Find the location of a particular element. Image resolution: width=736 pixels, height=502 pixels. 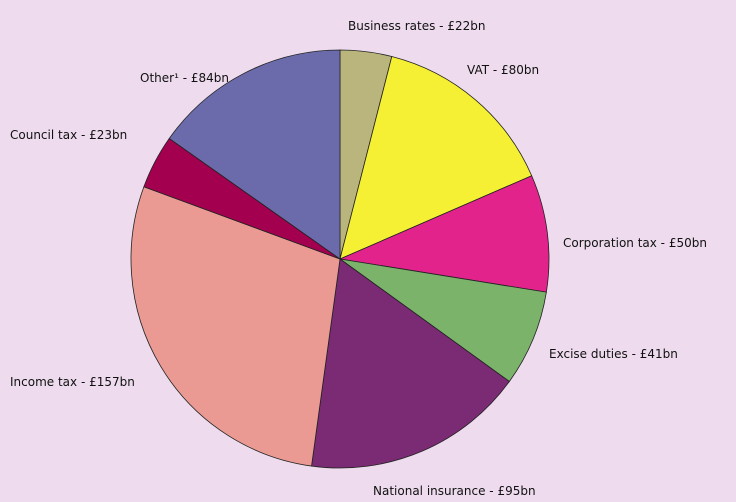

slice-label: National insurance - £95bn is located at coordinates (454, 491).